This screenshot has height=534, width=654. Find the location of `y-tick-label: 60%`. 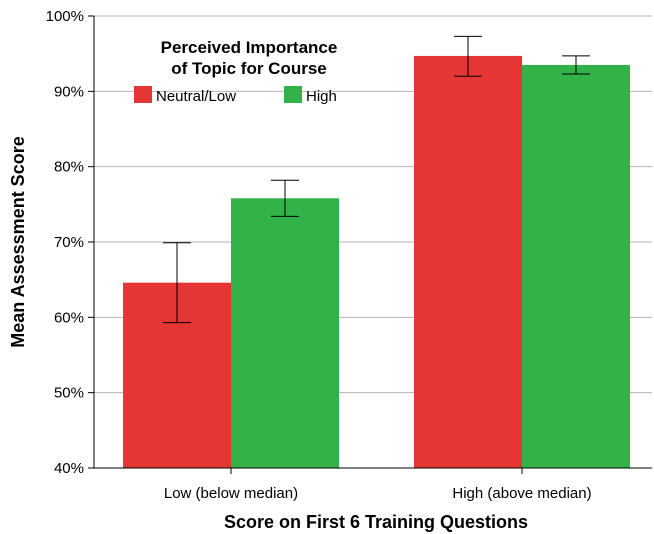

y-tick-label: 60% is located at coordinates (69, 317).